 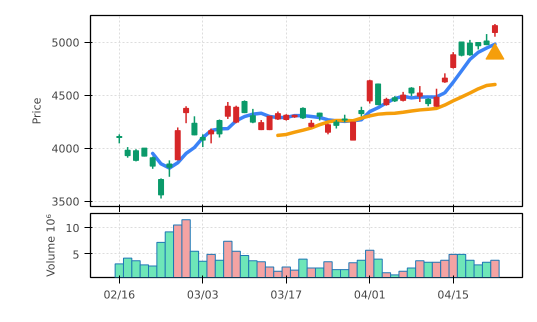 What do you see at coordinates (370, 295) in the screenshot?
I see `x-tick-label: 04/01` at bounding box center [370, 295].